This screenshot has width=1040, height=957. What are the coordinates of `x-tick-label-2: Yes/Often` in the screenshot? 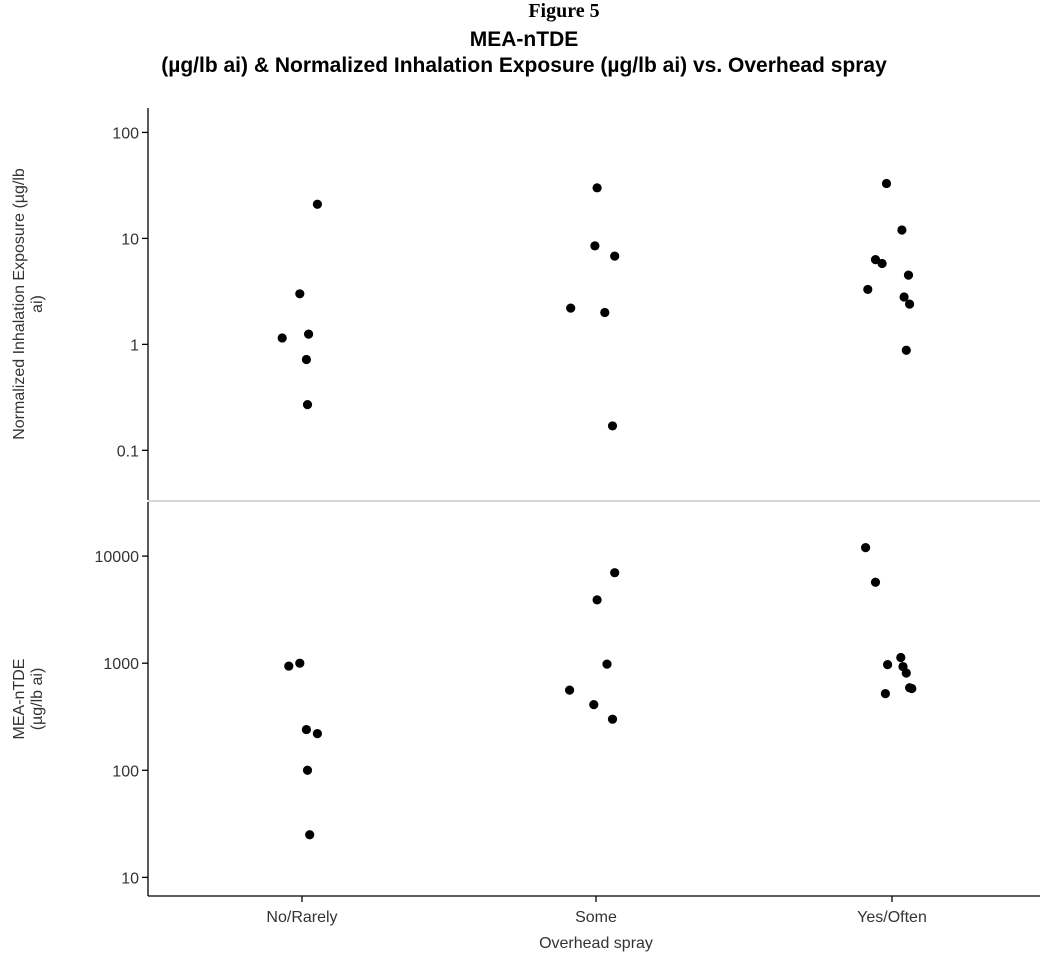 It's located at (892, 917).